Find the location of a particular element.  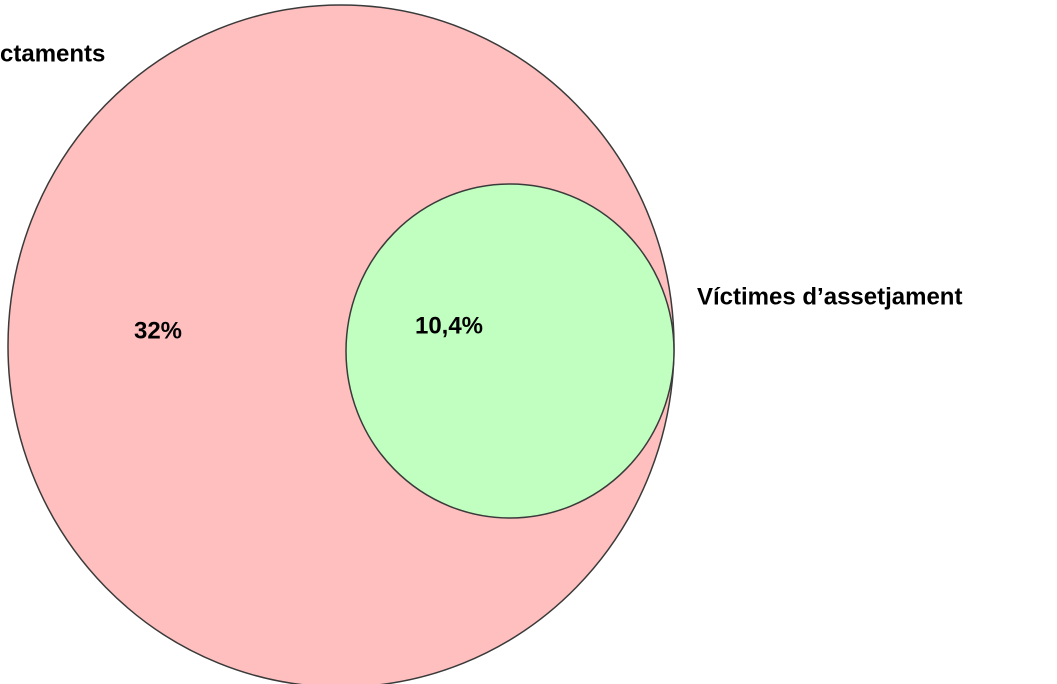

outer-set-value: 32% is located at coordinates (158, 330).